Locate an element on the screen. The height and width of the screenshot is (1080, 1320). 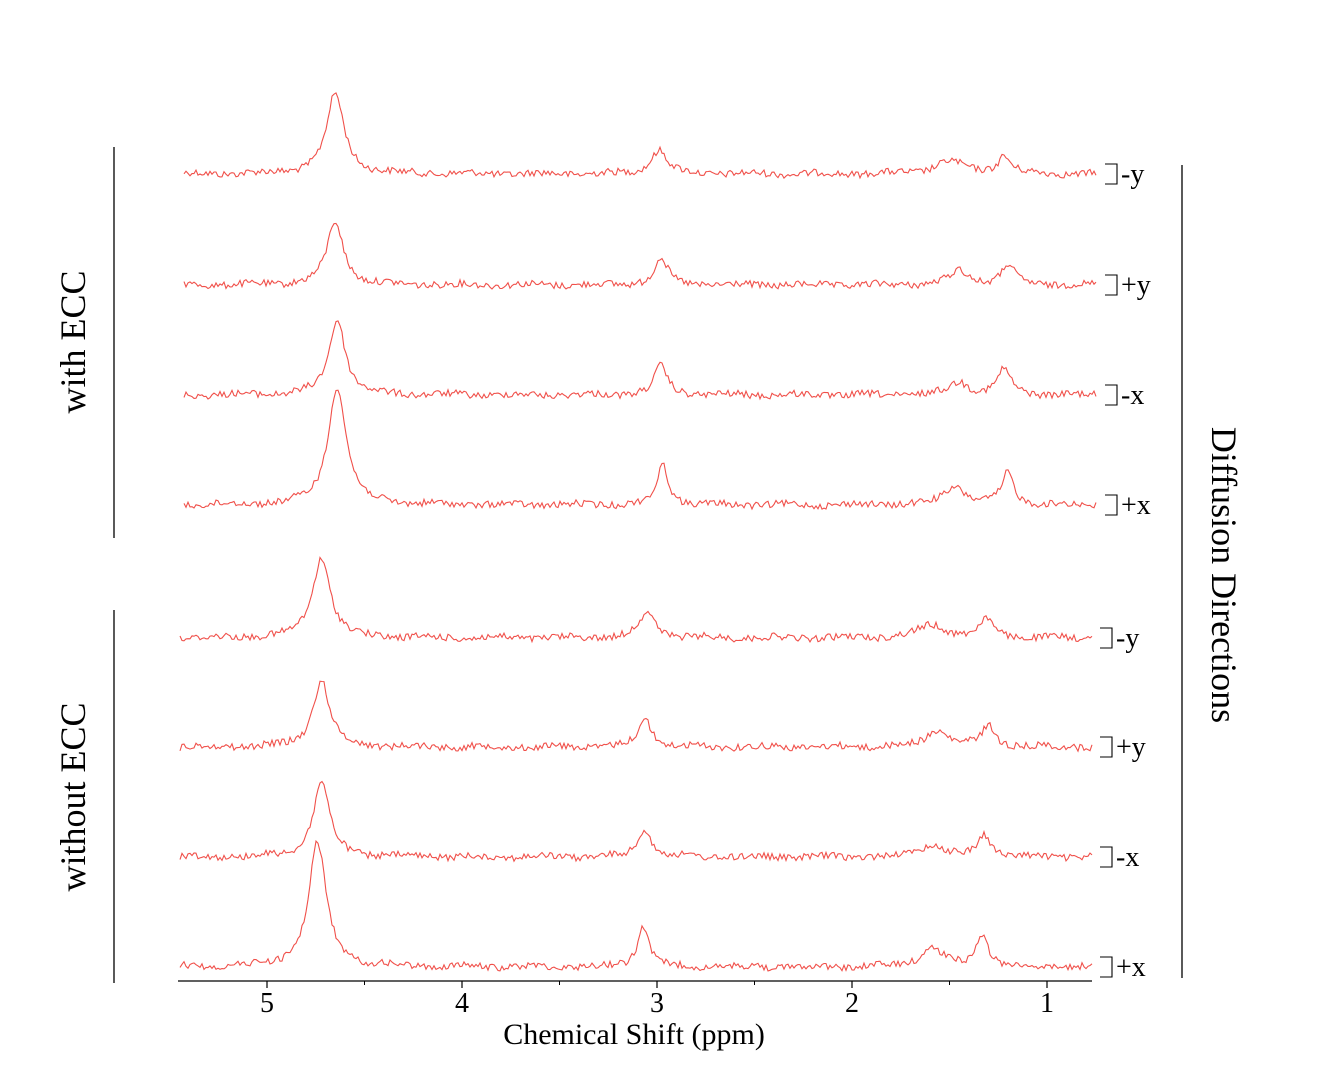
series-label-1: +y is located at coordinates (1136, 285).